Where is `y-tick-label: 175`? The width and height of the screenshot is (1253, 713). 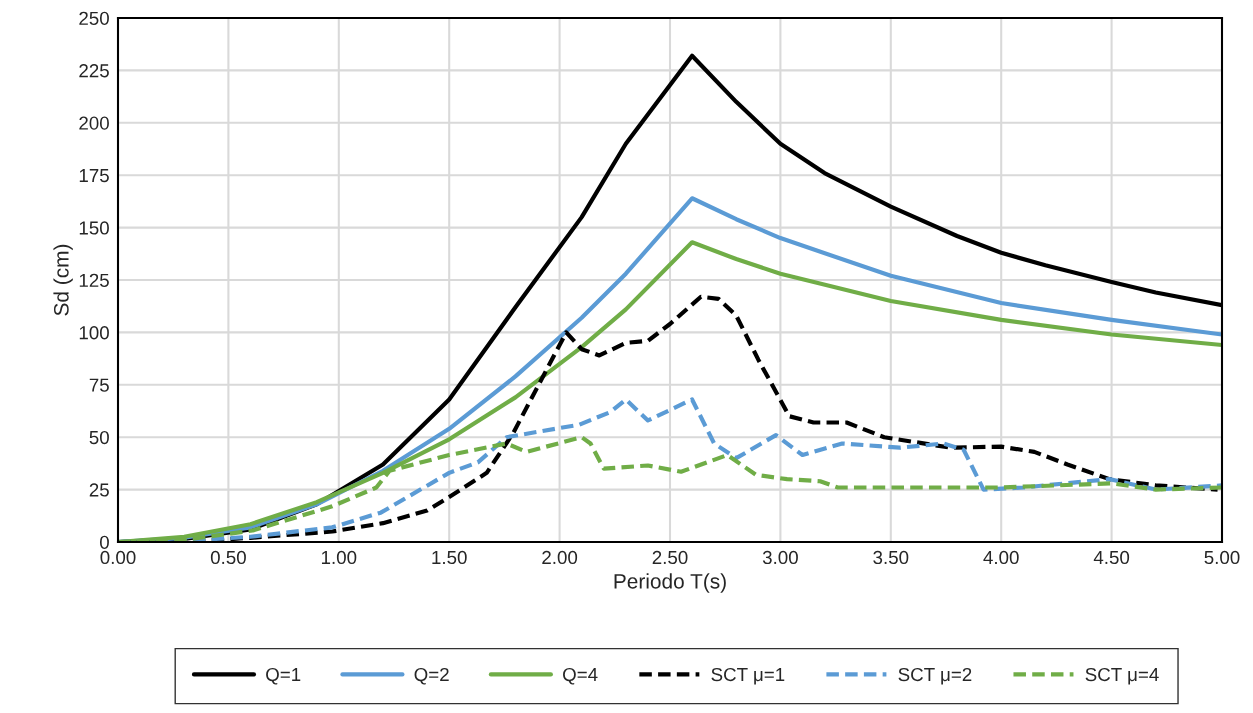 y-tick-label: 175 is located at coordinates (94, 176).